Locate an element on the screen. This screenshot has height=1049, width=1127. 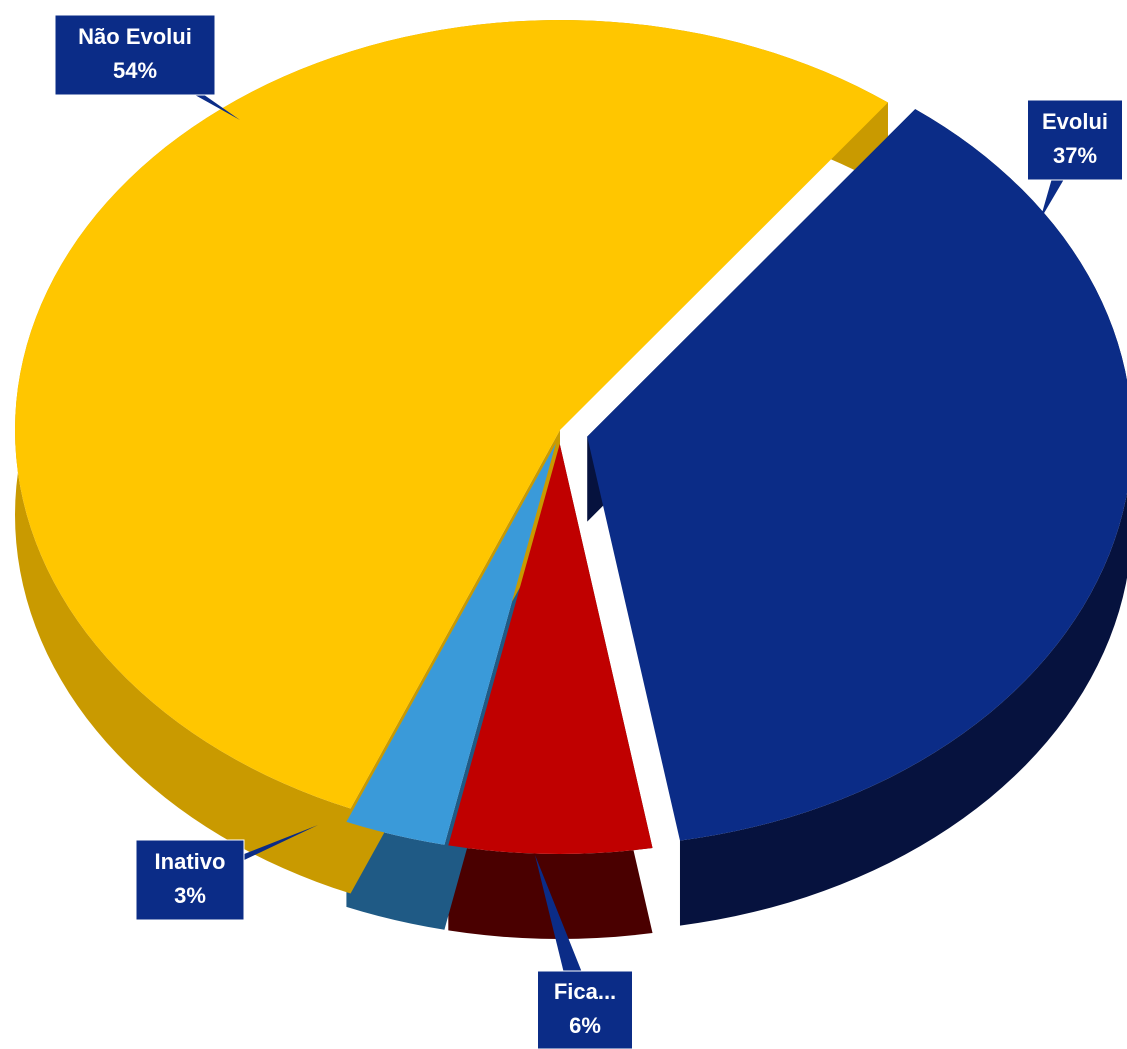
slice-side is located at coordinates (451, 686).